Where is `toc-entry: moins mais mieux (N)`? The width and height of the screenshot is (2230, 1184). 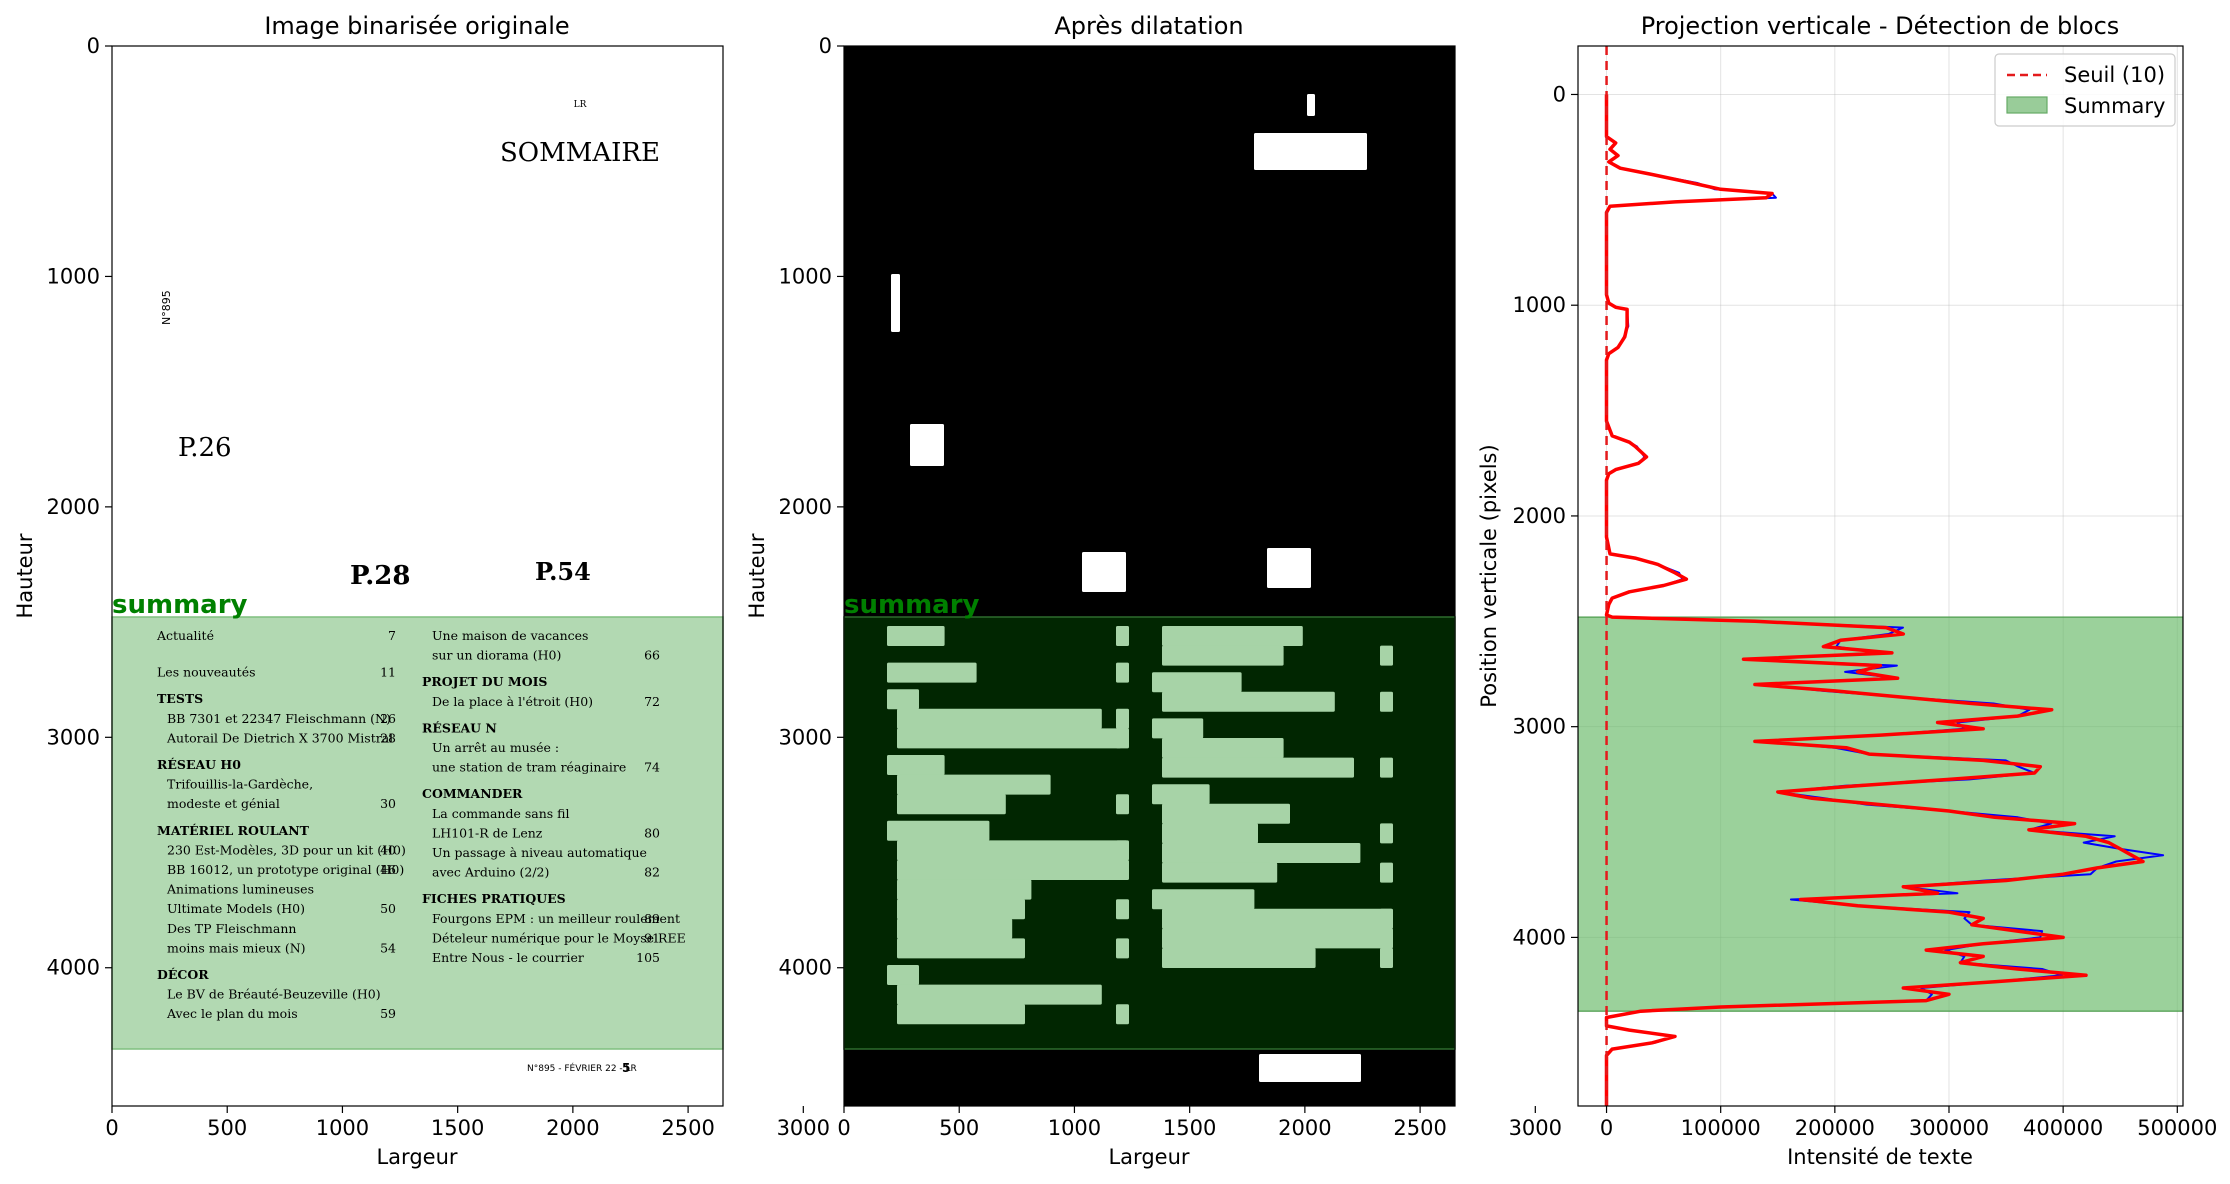
toc-entry: moins mais mieux (N) is located at coordinates (236, 947).